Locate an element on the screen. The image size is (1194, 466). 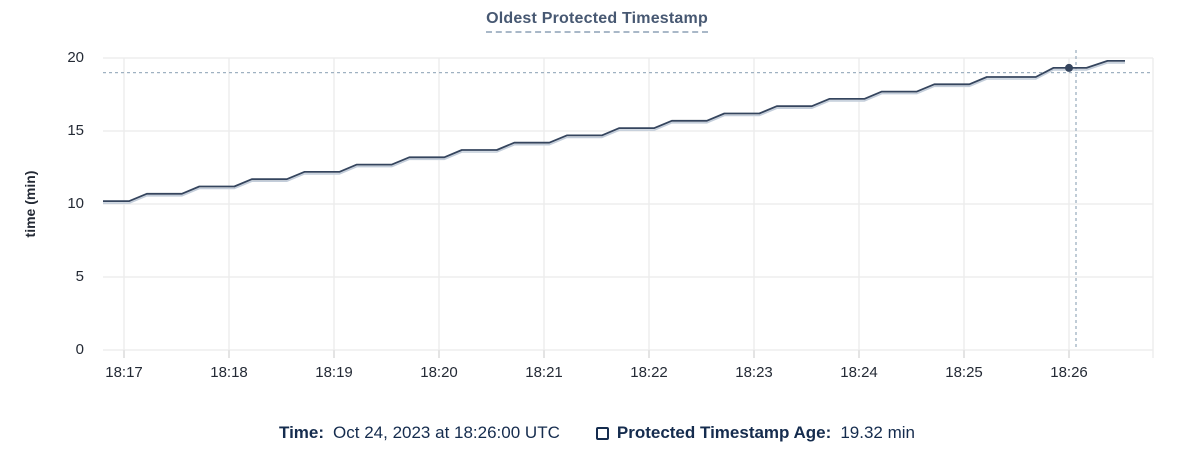
series-name-label: Protected Timestamp Age: is located at coordinates (724, 432).